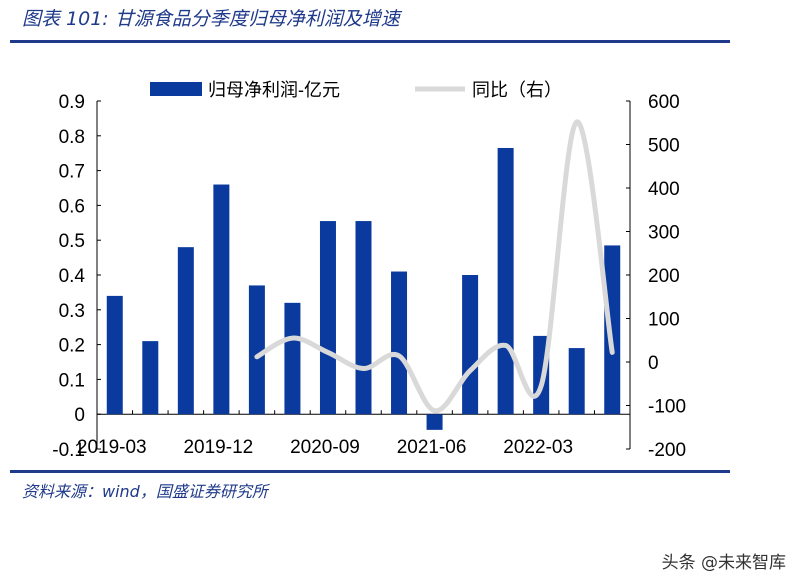  I want to click on x-tick-label: 2020-09, so click(325, 447).